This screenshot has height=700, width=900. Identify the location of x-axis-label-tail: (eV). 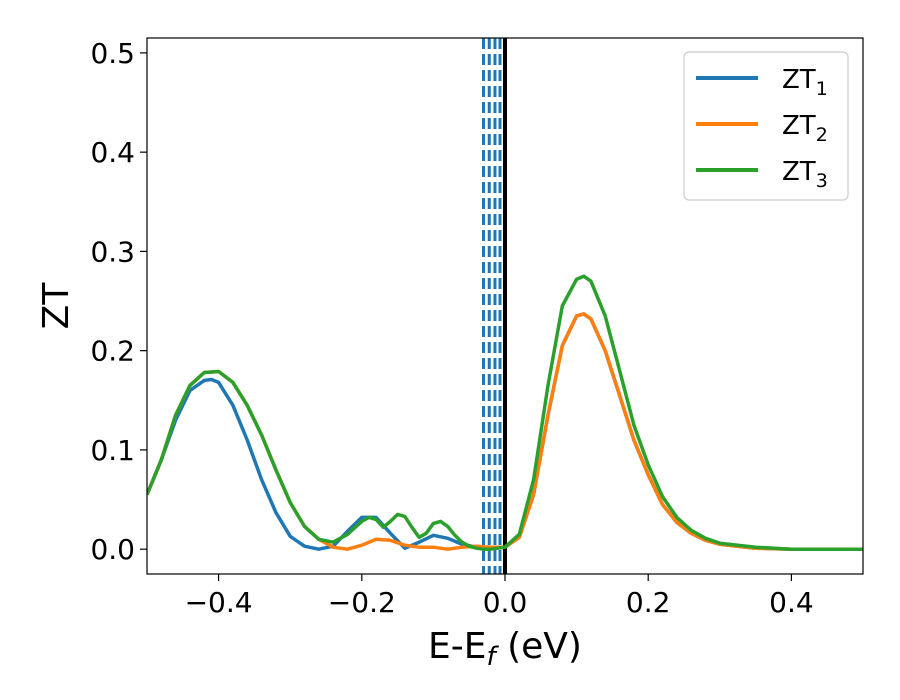
(539, 646).